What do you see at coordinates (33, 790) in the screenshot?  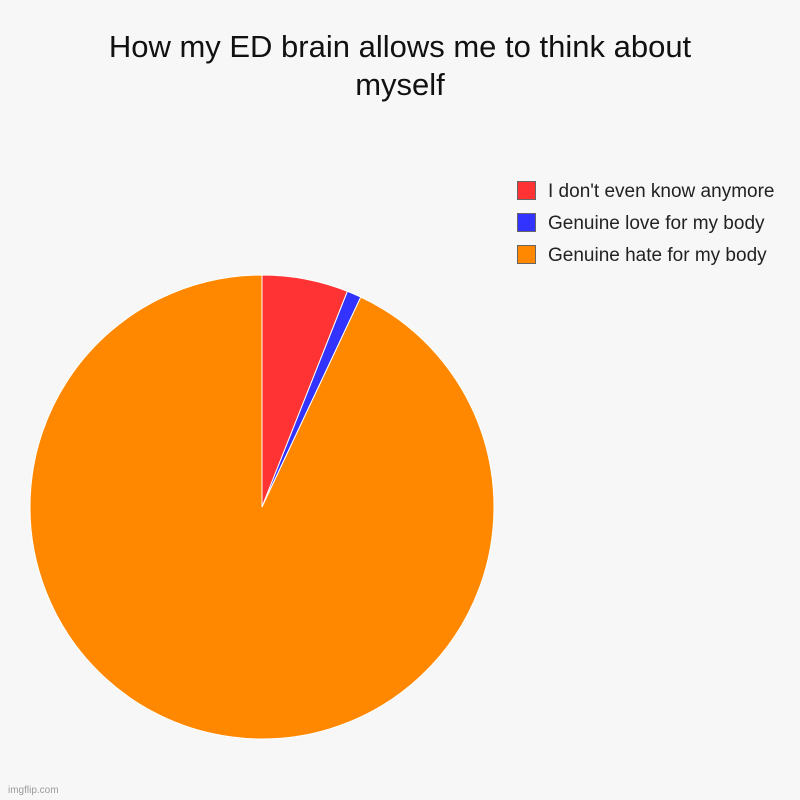 I see `watermark-text: imgflip.com` at bounding box center [33, 790].